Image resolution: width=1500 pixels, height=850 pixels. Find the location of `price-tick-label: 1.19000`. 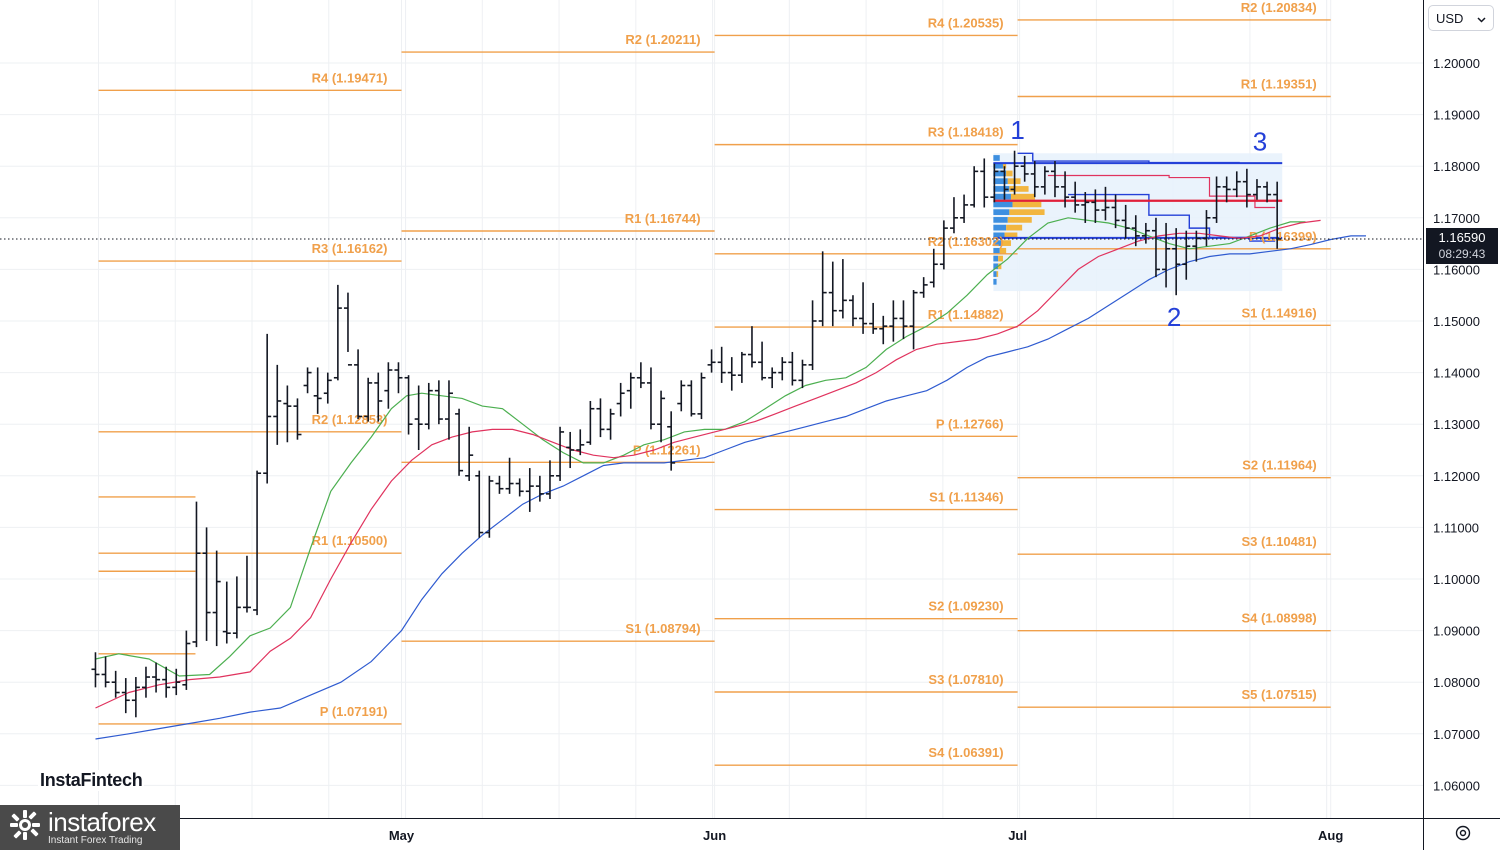

price-tick-label: 1.19000 is located at coordinates (1456, 115).